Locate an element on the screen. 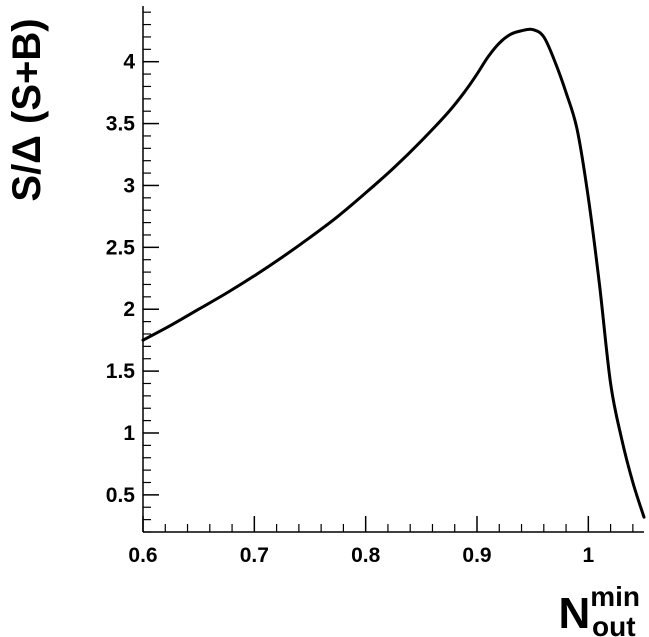 This screenshot has width=649, height=637. y-tick-label: 1.5 is located at coordinates (121, 371).